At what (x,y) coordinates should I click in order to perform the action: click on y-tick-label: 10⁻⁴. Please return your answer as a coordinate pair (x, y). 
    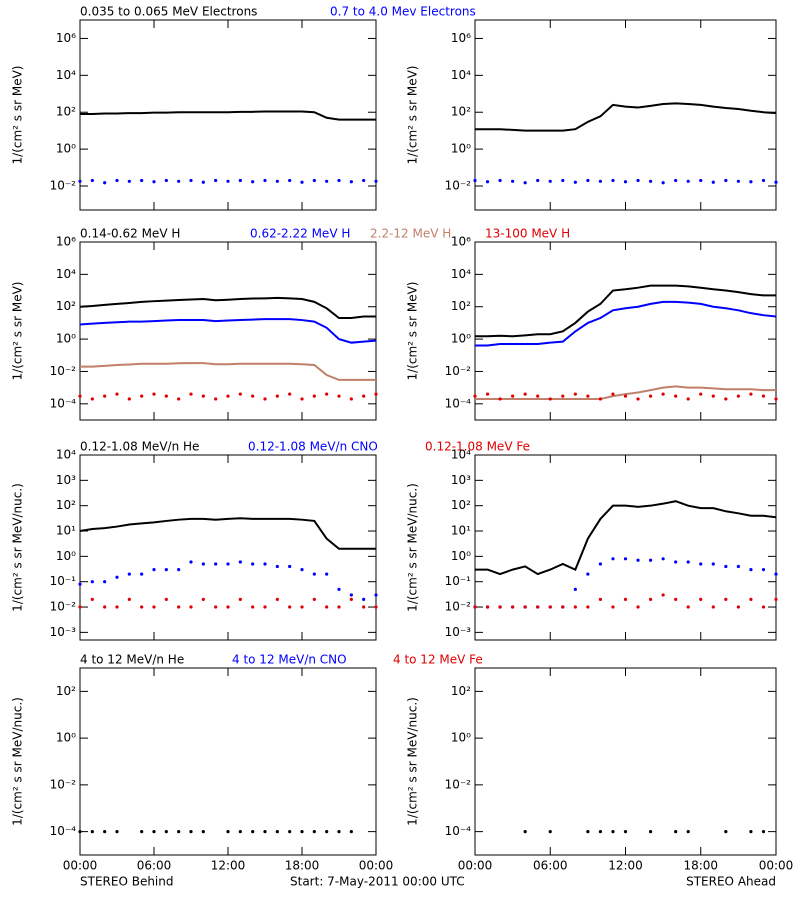
    Looking at the image, I should click on (63, 403).